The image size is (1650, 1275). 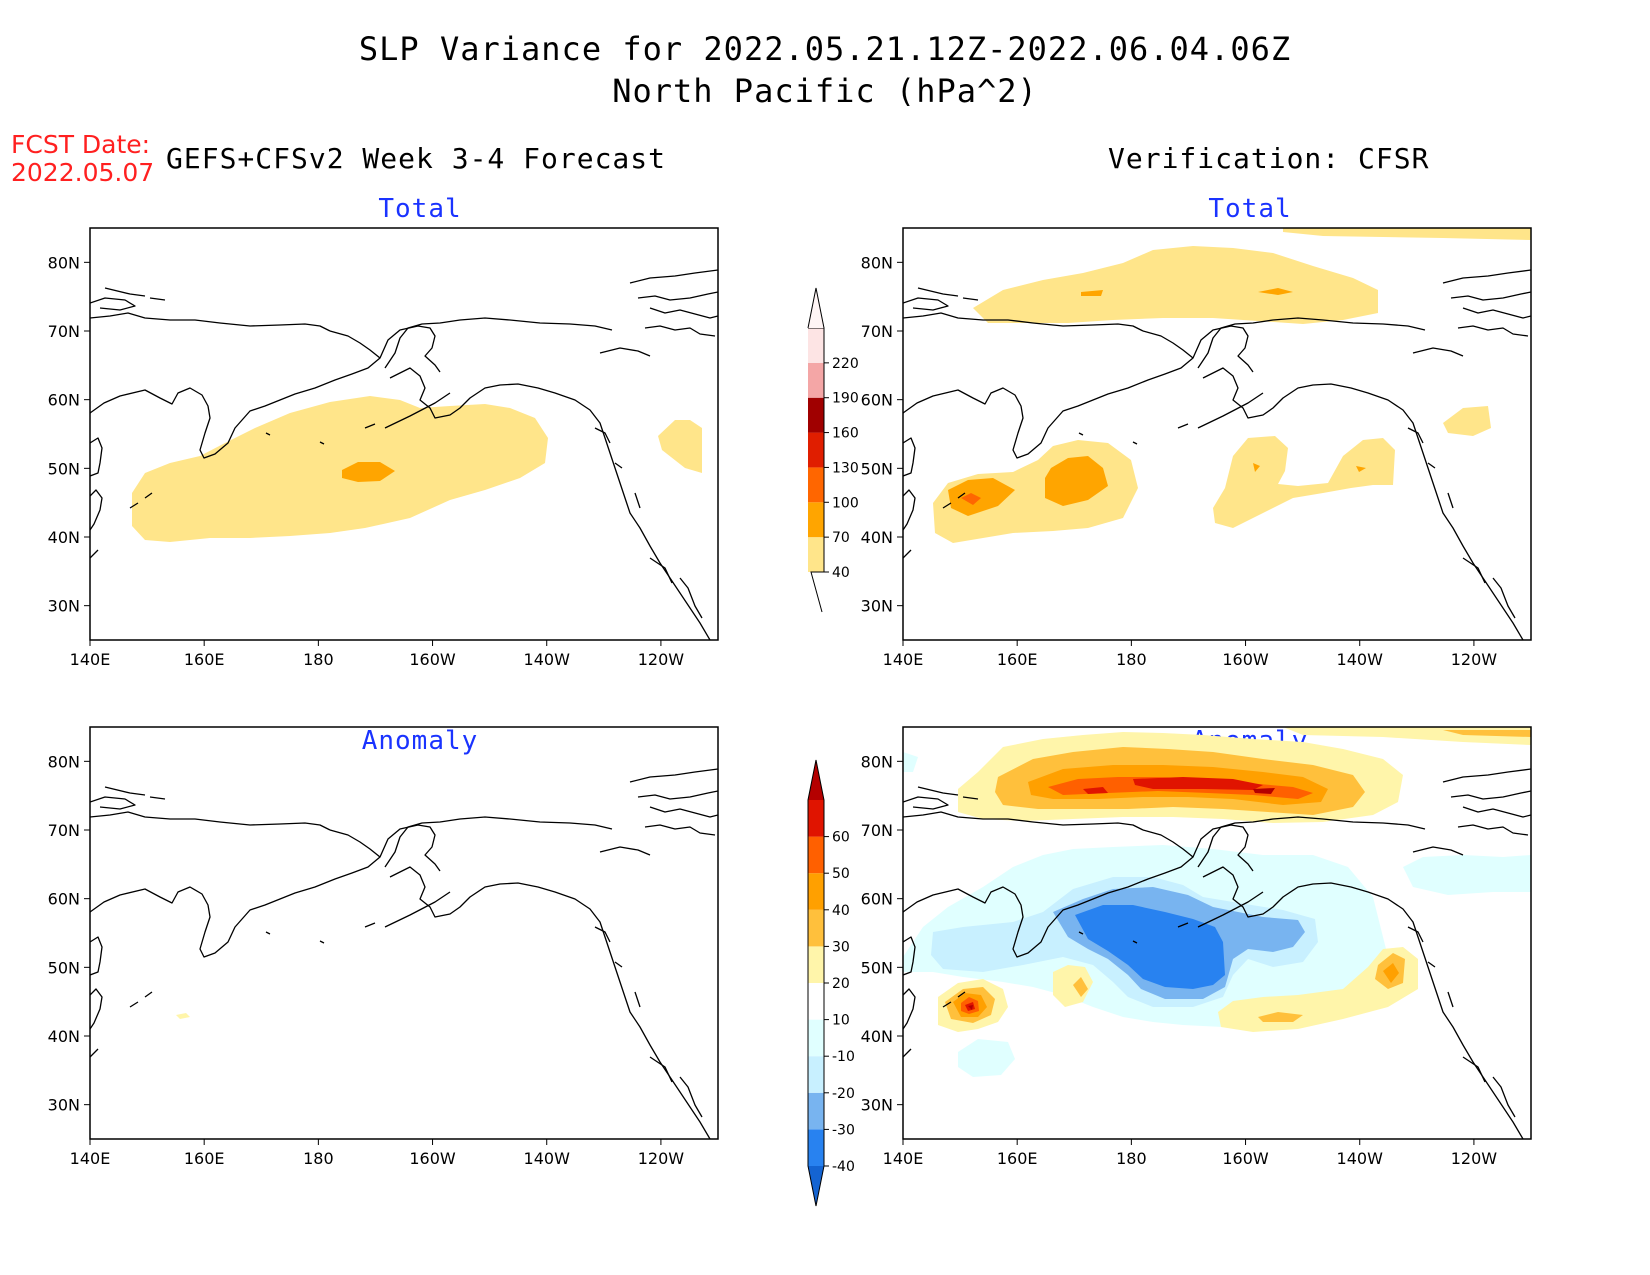 What do you see at coordinates (841, 911) in the screenshot?
I see `anomaly-colorbar-label-7: 40` at bounding box center [841, 911].